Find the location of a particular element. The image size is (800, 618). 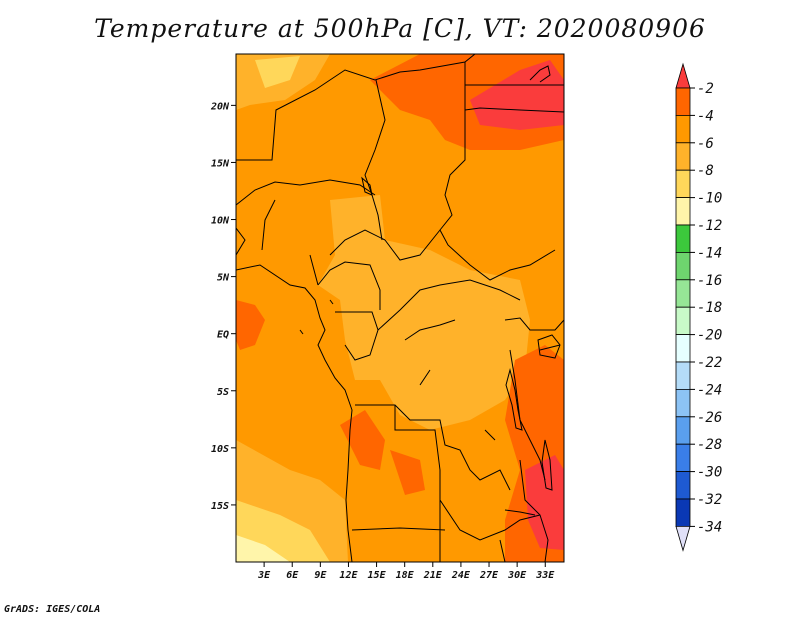

colorbar-label: -12 is located at coordinates (709, 226).